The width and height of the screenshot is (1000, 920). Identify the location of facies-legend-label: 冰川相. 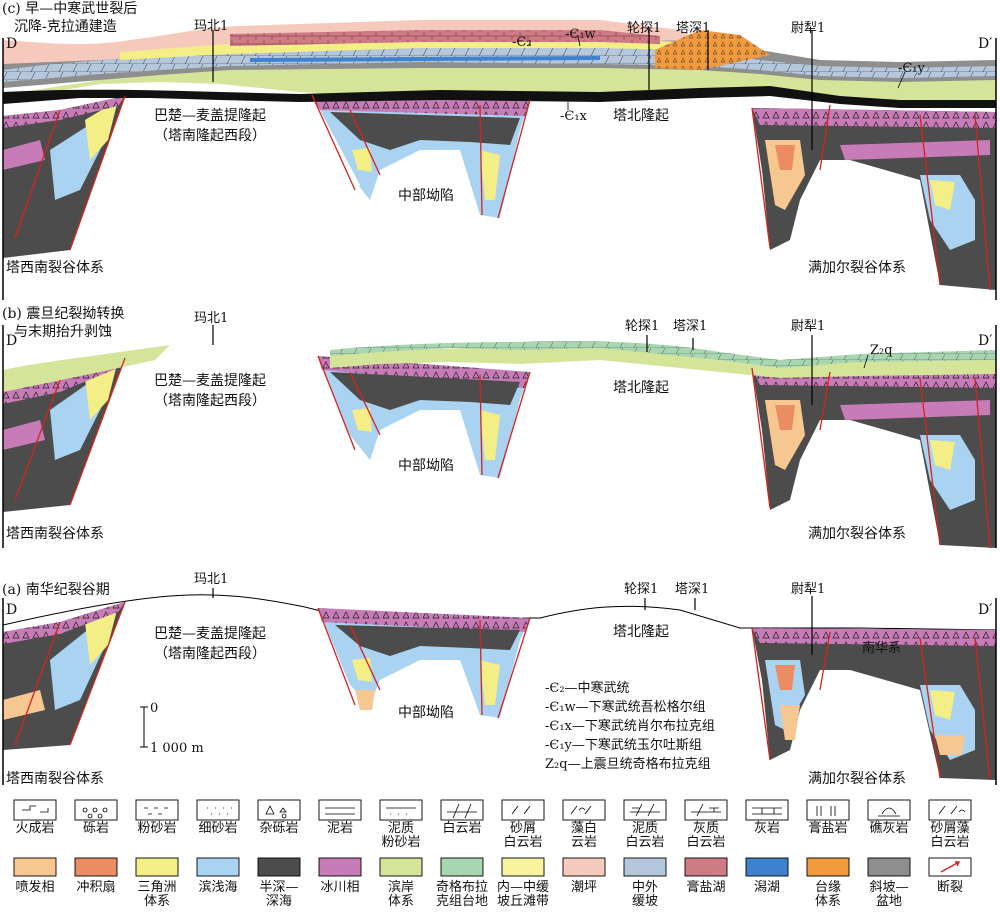
(339, 887).